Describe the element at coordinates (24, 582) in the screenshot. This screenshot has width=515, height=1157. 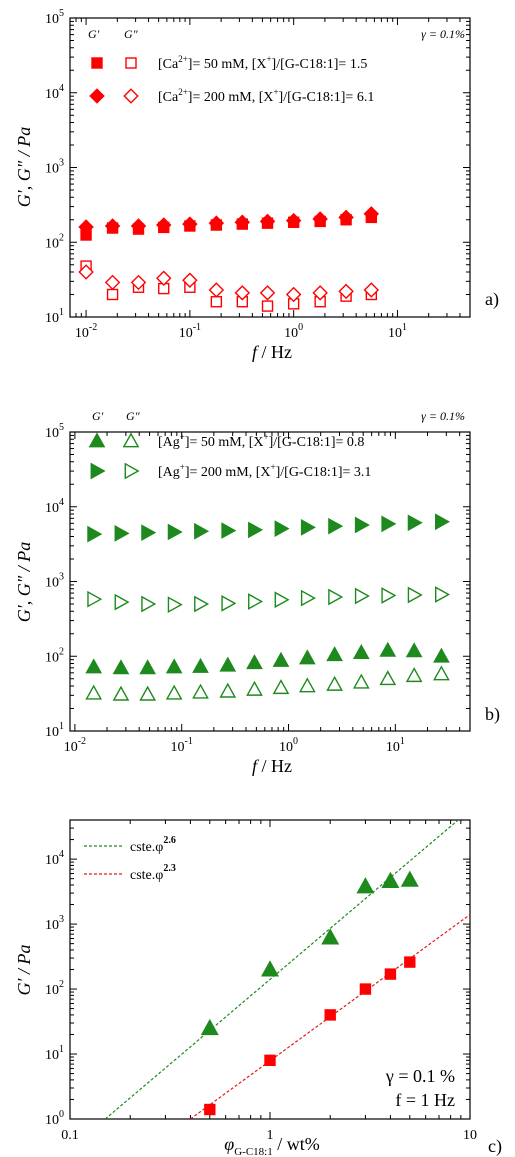
I see `panel-b-ylabel: G′, G″ / Pa` at that location.